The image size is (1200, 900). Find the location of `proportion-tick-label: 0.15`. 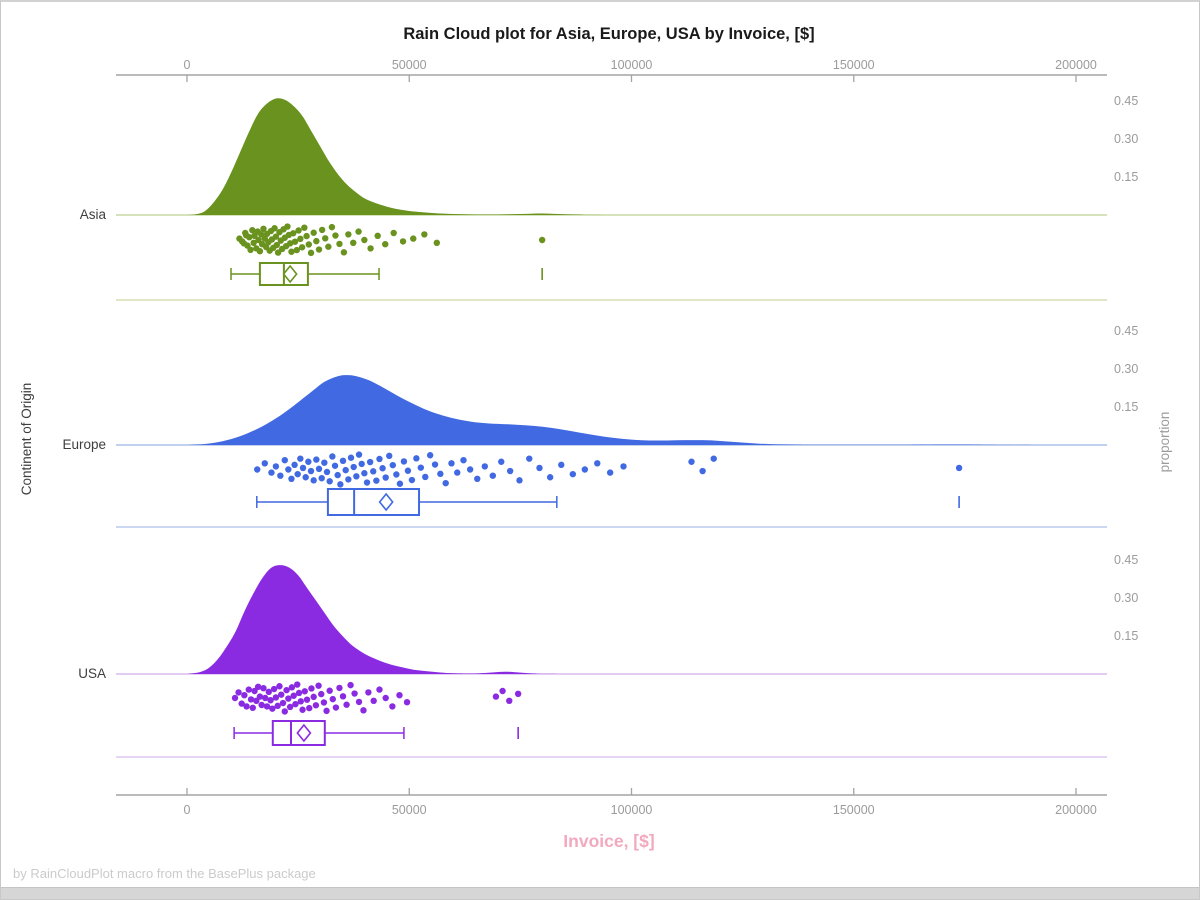

proportion-tick-label: 0.15 is located at coordinates (1126, 407).